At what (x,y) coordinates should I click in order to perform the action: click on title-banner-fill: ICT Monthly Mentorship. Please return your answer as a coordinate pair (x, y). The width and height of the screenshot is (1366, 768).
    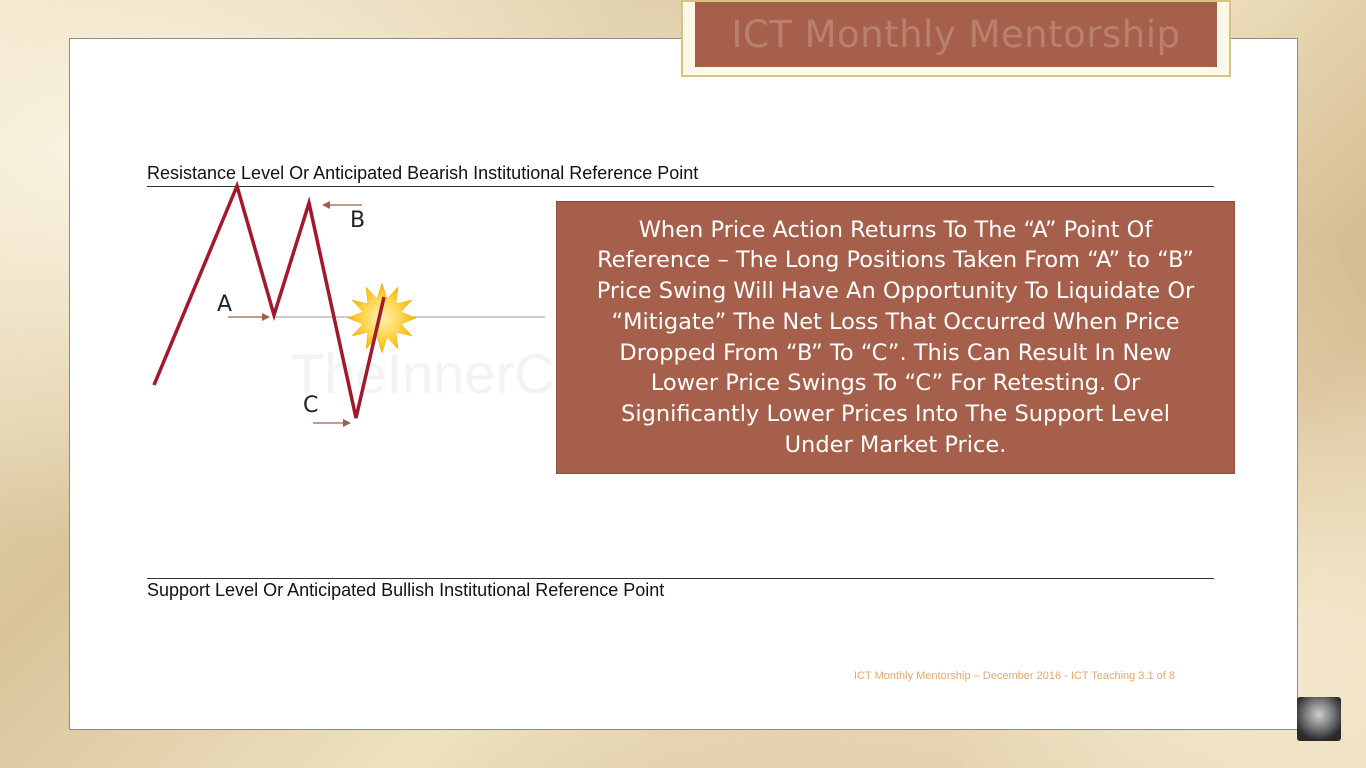
    Looking at the image, I should click on (956, 34).